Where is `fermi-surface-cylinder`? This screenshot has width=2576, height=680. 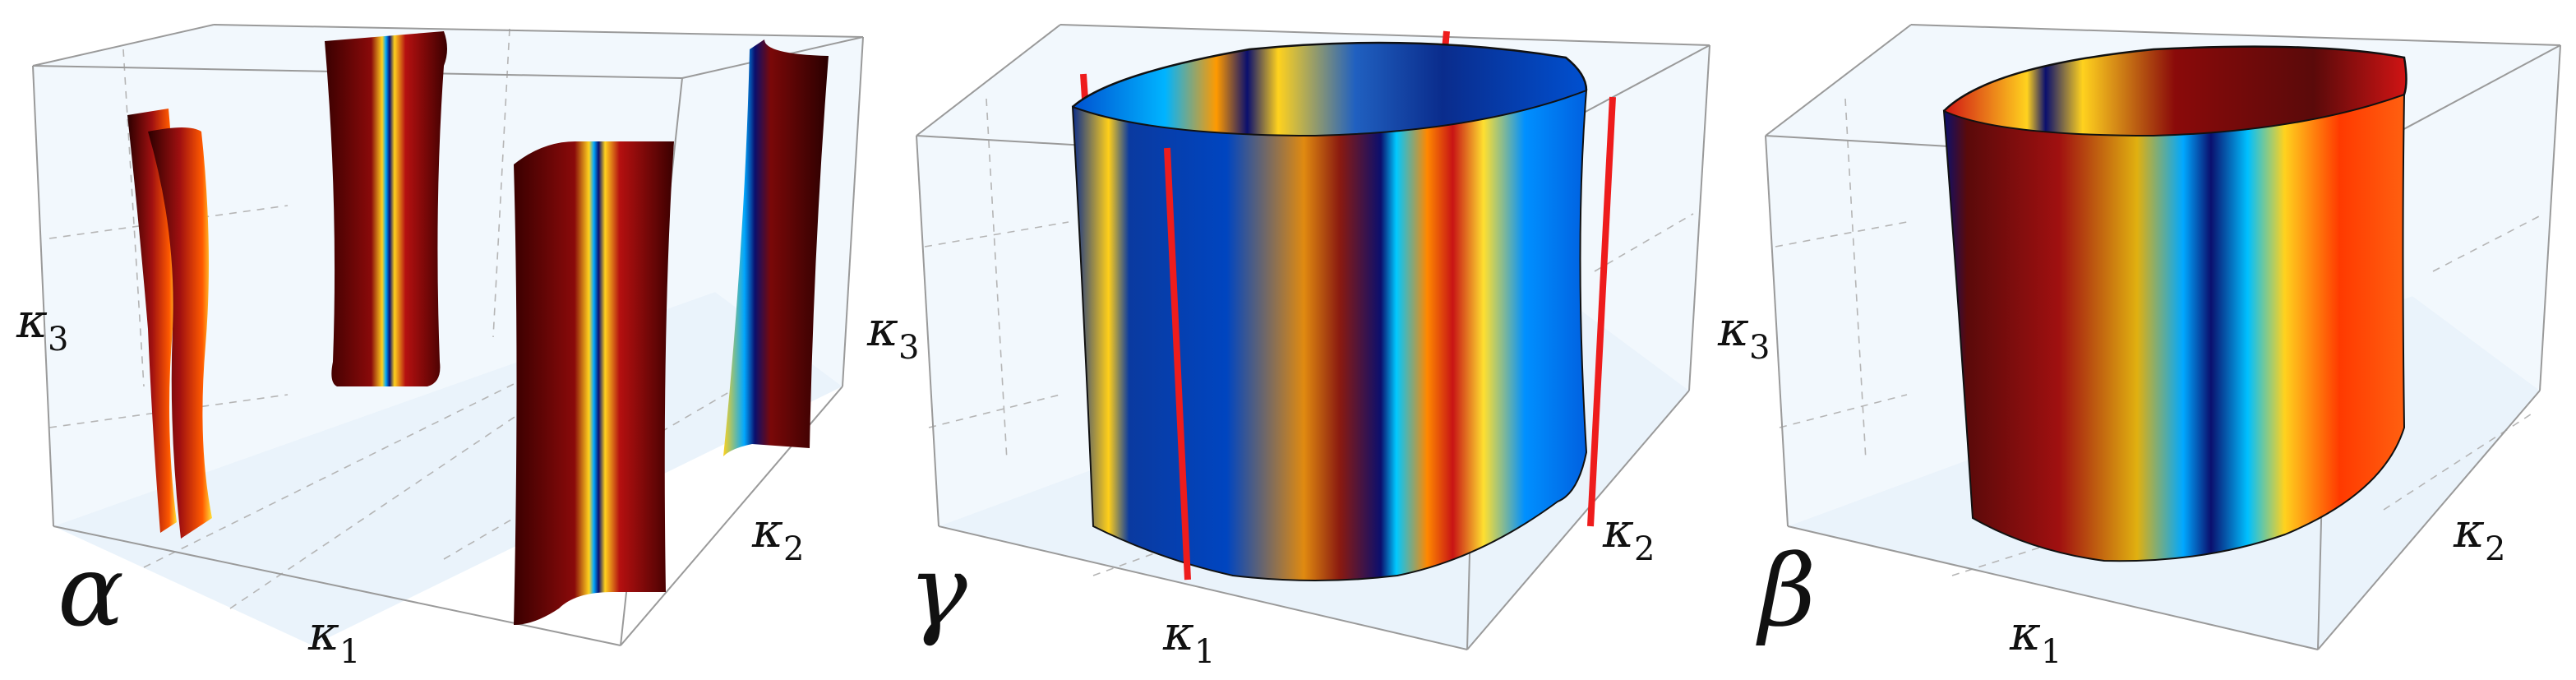
fermi-surface-cylinder is located at coordinates (2174, 303).